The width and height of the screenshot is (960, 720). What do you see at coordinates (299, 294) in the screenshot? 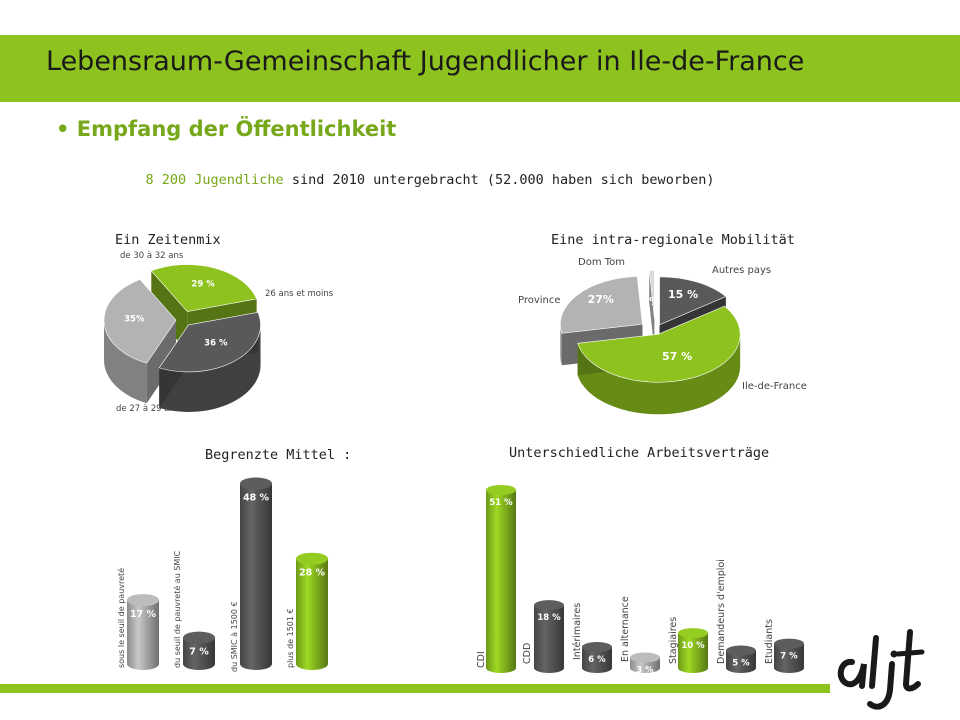
I see `category-label: 26 ans et moins` at bounding box center [299, 294].